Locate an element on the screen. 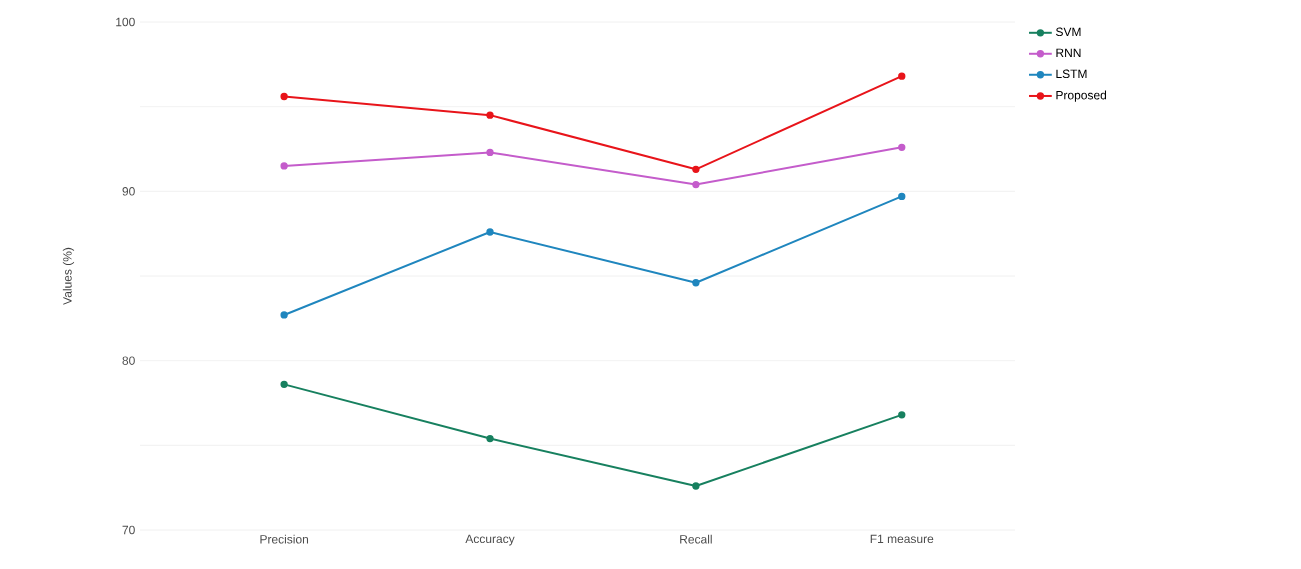 This screenshot has width=1301, height=569. x-tick-label: Accuracy is located at coordinates (490, 540).